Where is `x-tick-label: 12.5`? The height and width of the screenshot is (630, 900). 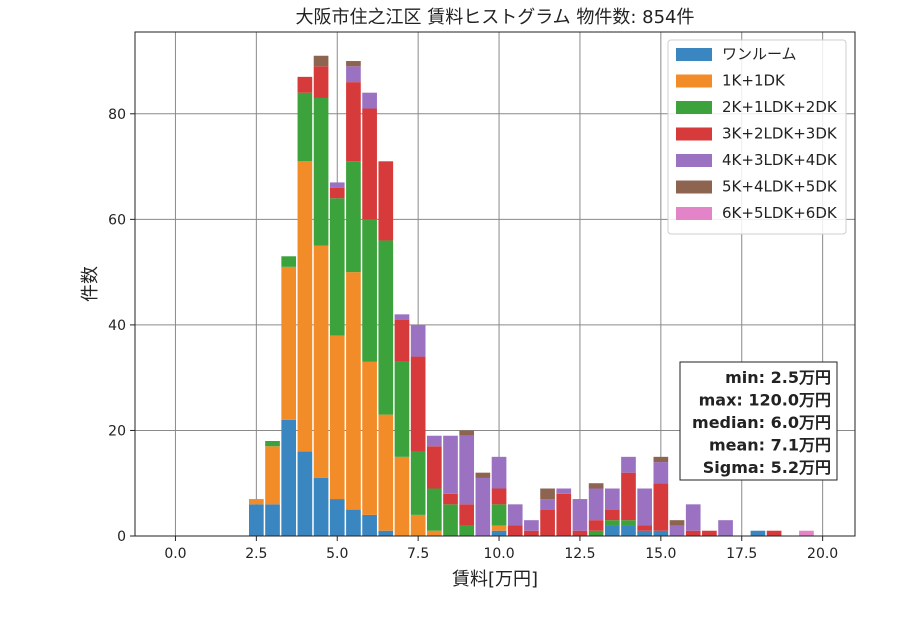 x-tick-label: 12.5 is located at coordinates (579, 554).